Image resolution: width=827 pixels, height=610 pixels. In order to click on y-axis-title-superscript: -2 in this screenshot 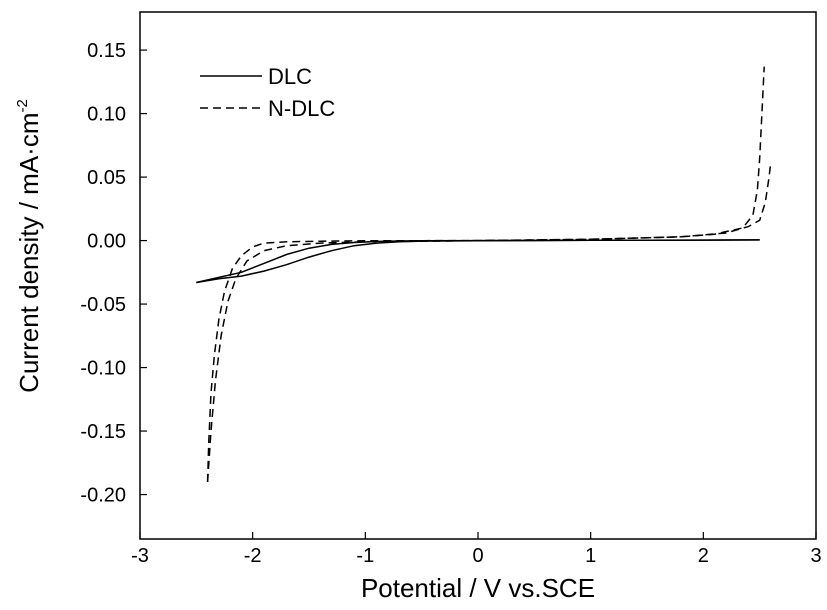, I will do `click(22, 105)`.